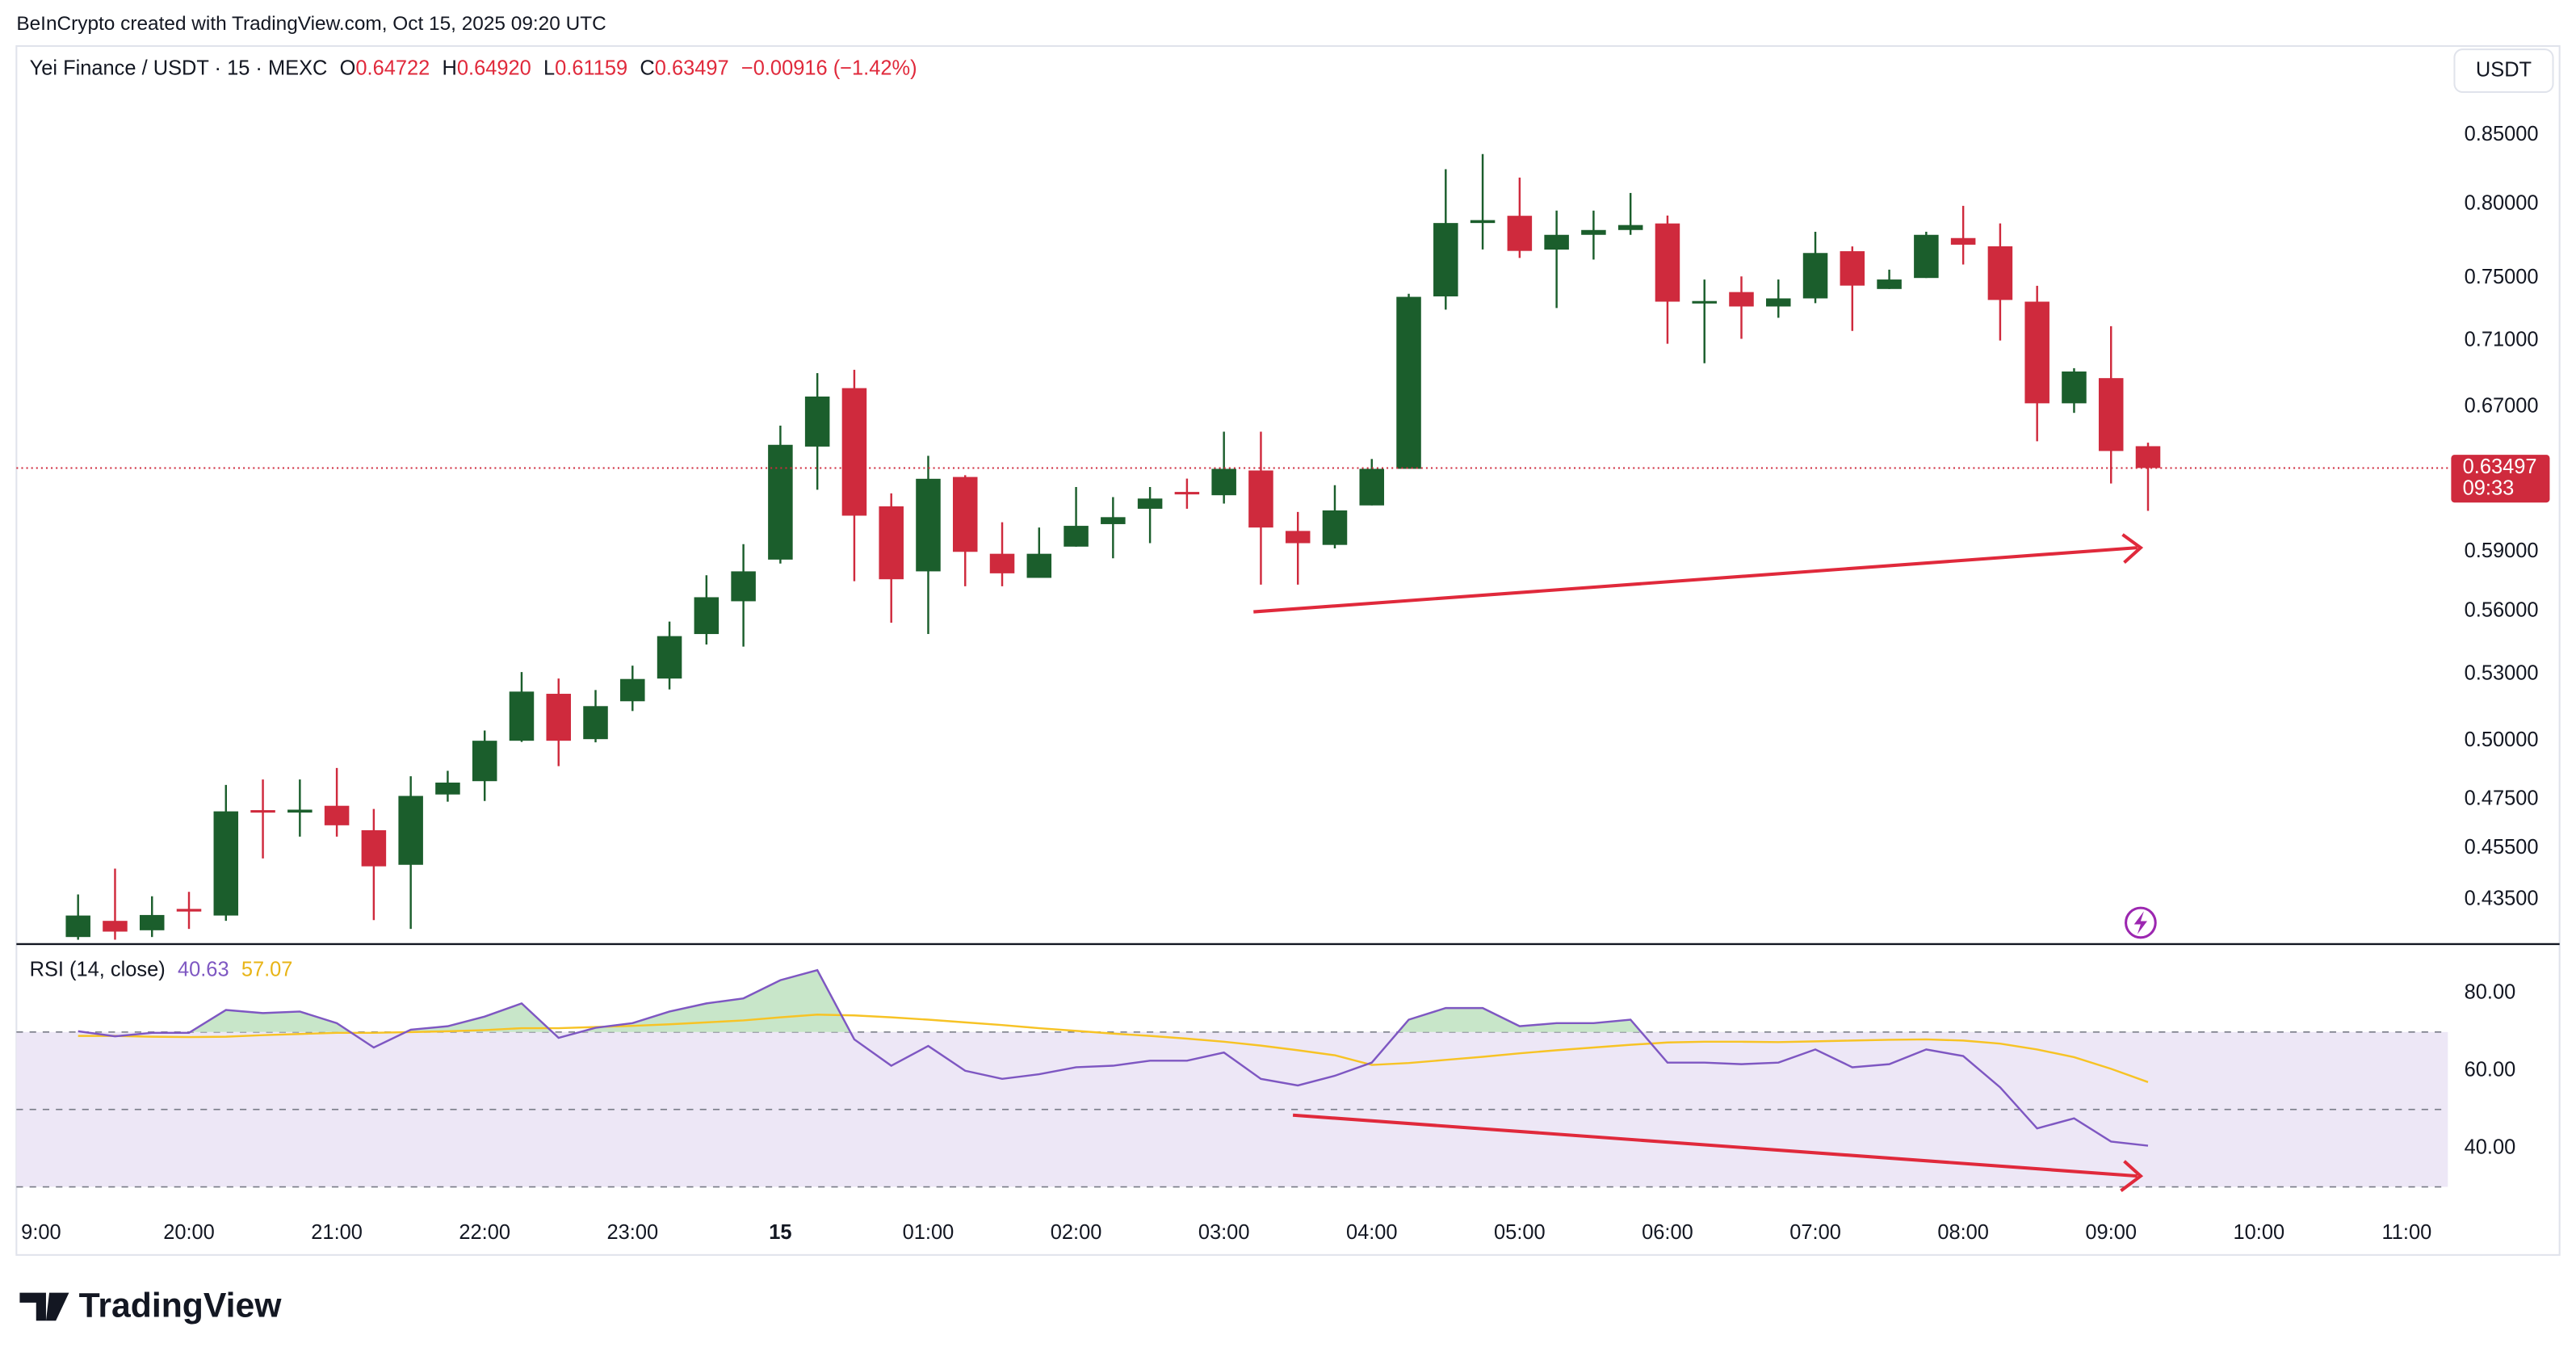 This screenshot has height=1352, width=2576. I want to click on x-tick-label: 05:00, so click(1520, 1232).